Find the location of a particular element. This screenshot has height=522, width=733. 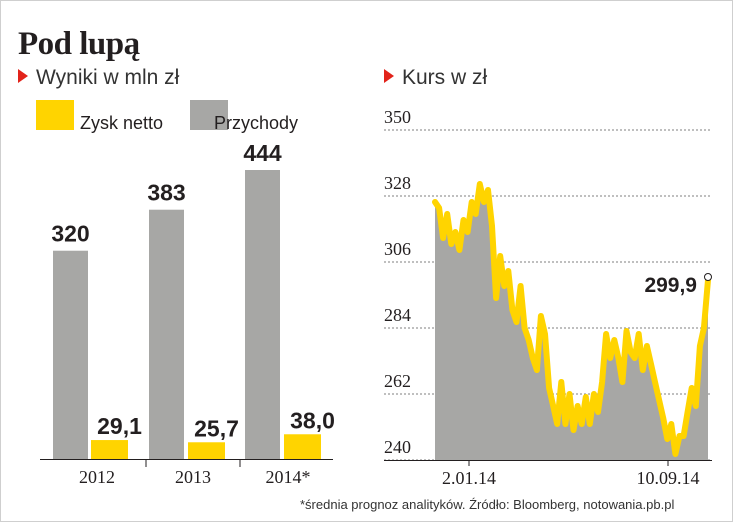

bar-chart-title: Wyniki w mln zł is located at coordinates (98, 78).